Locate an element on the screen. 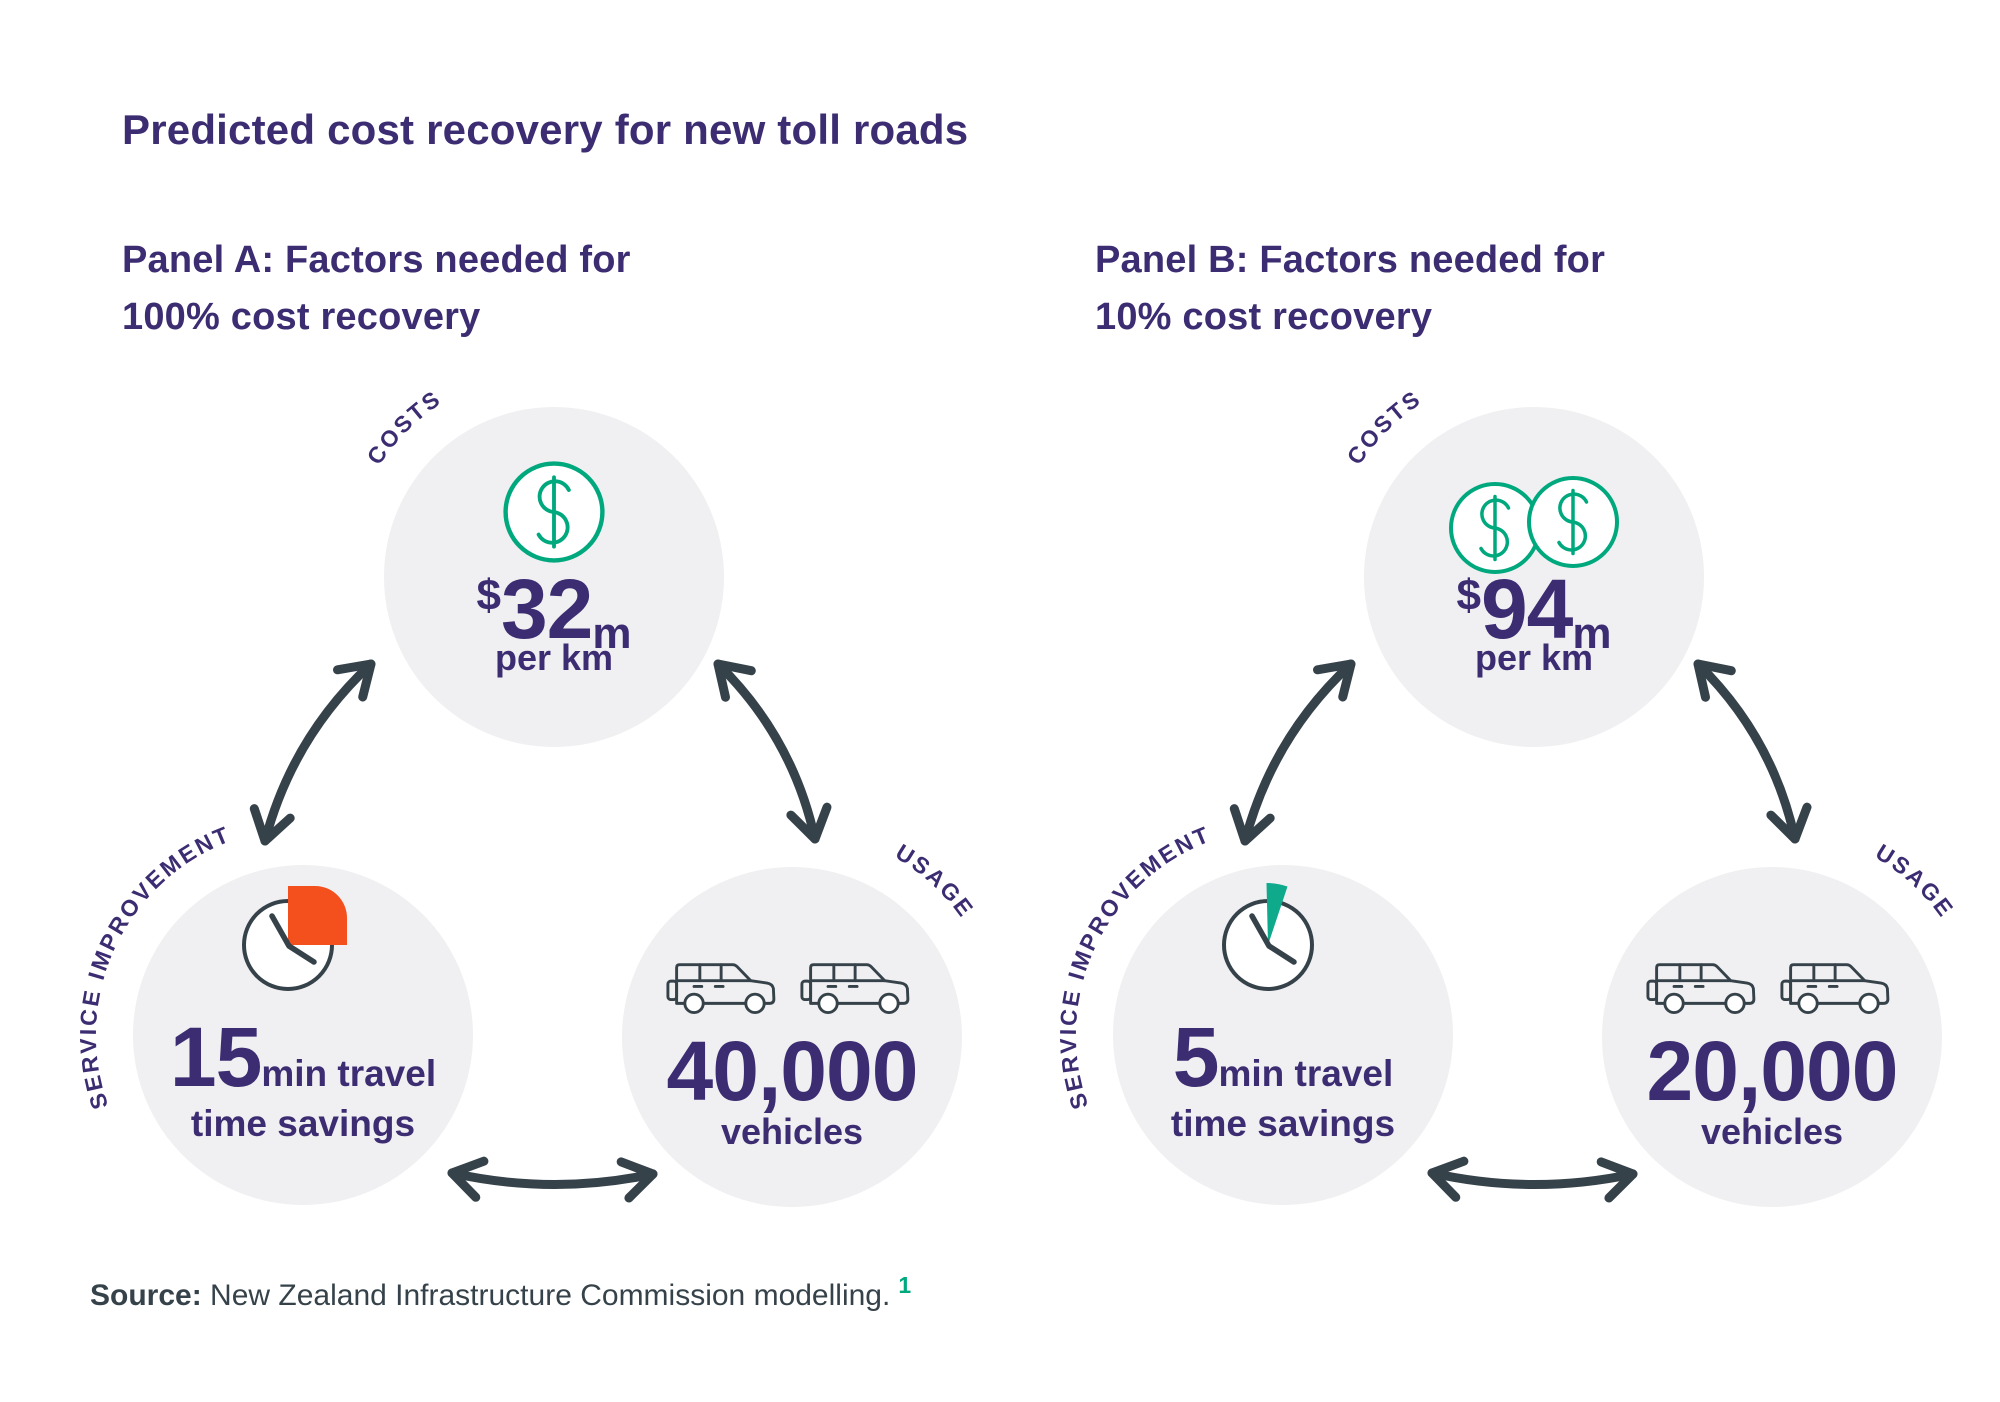 This screenshot has height=1402, width=2000. panel-b-vehicle-count: 20,000 is located at coordinates (1772, 1071).